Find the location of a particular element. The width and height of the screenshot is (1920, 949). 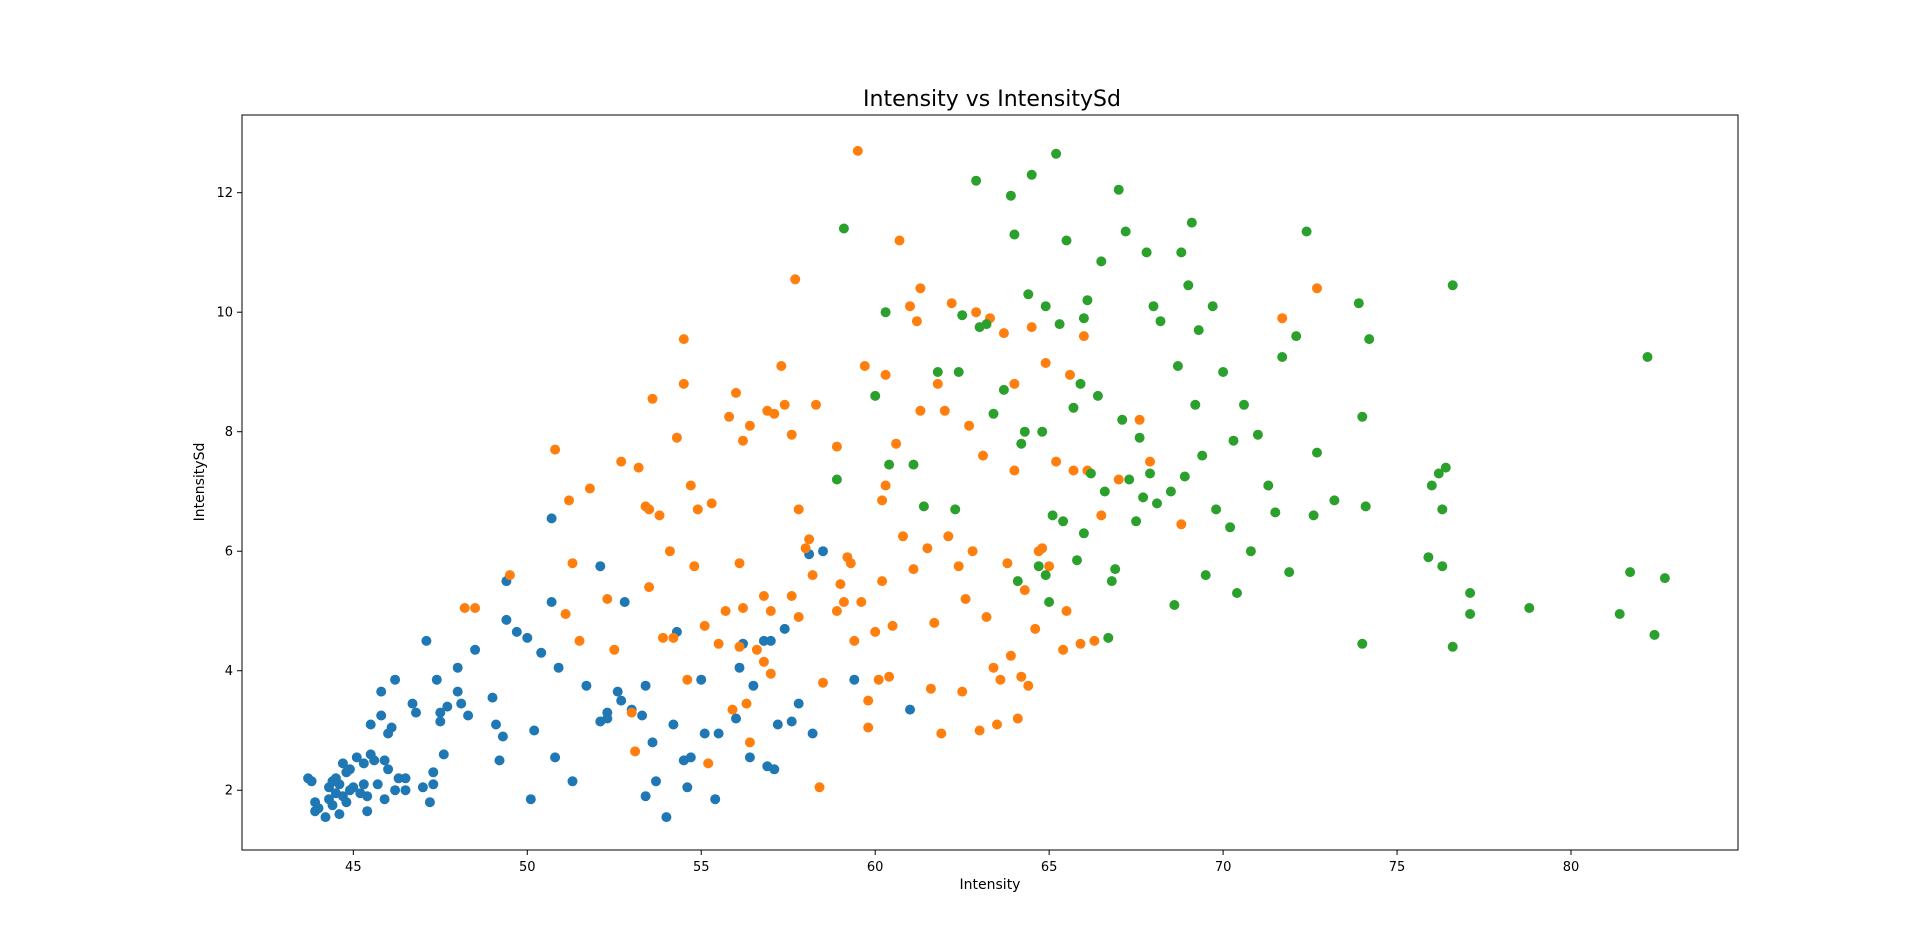

x-tick-label: 70 is located at coordinates (1223, 867).